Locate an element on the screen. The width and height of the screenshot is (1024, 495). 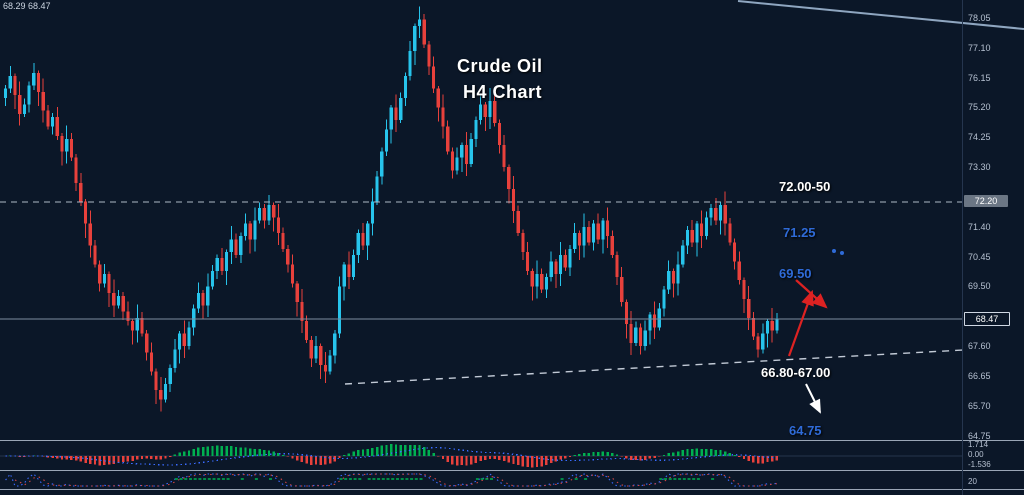
red-arrow-bounce is located at coordinates (800, 323).